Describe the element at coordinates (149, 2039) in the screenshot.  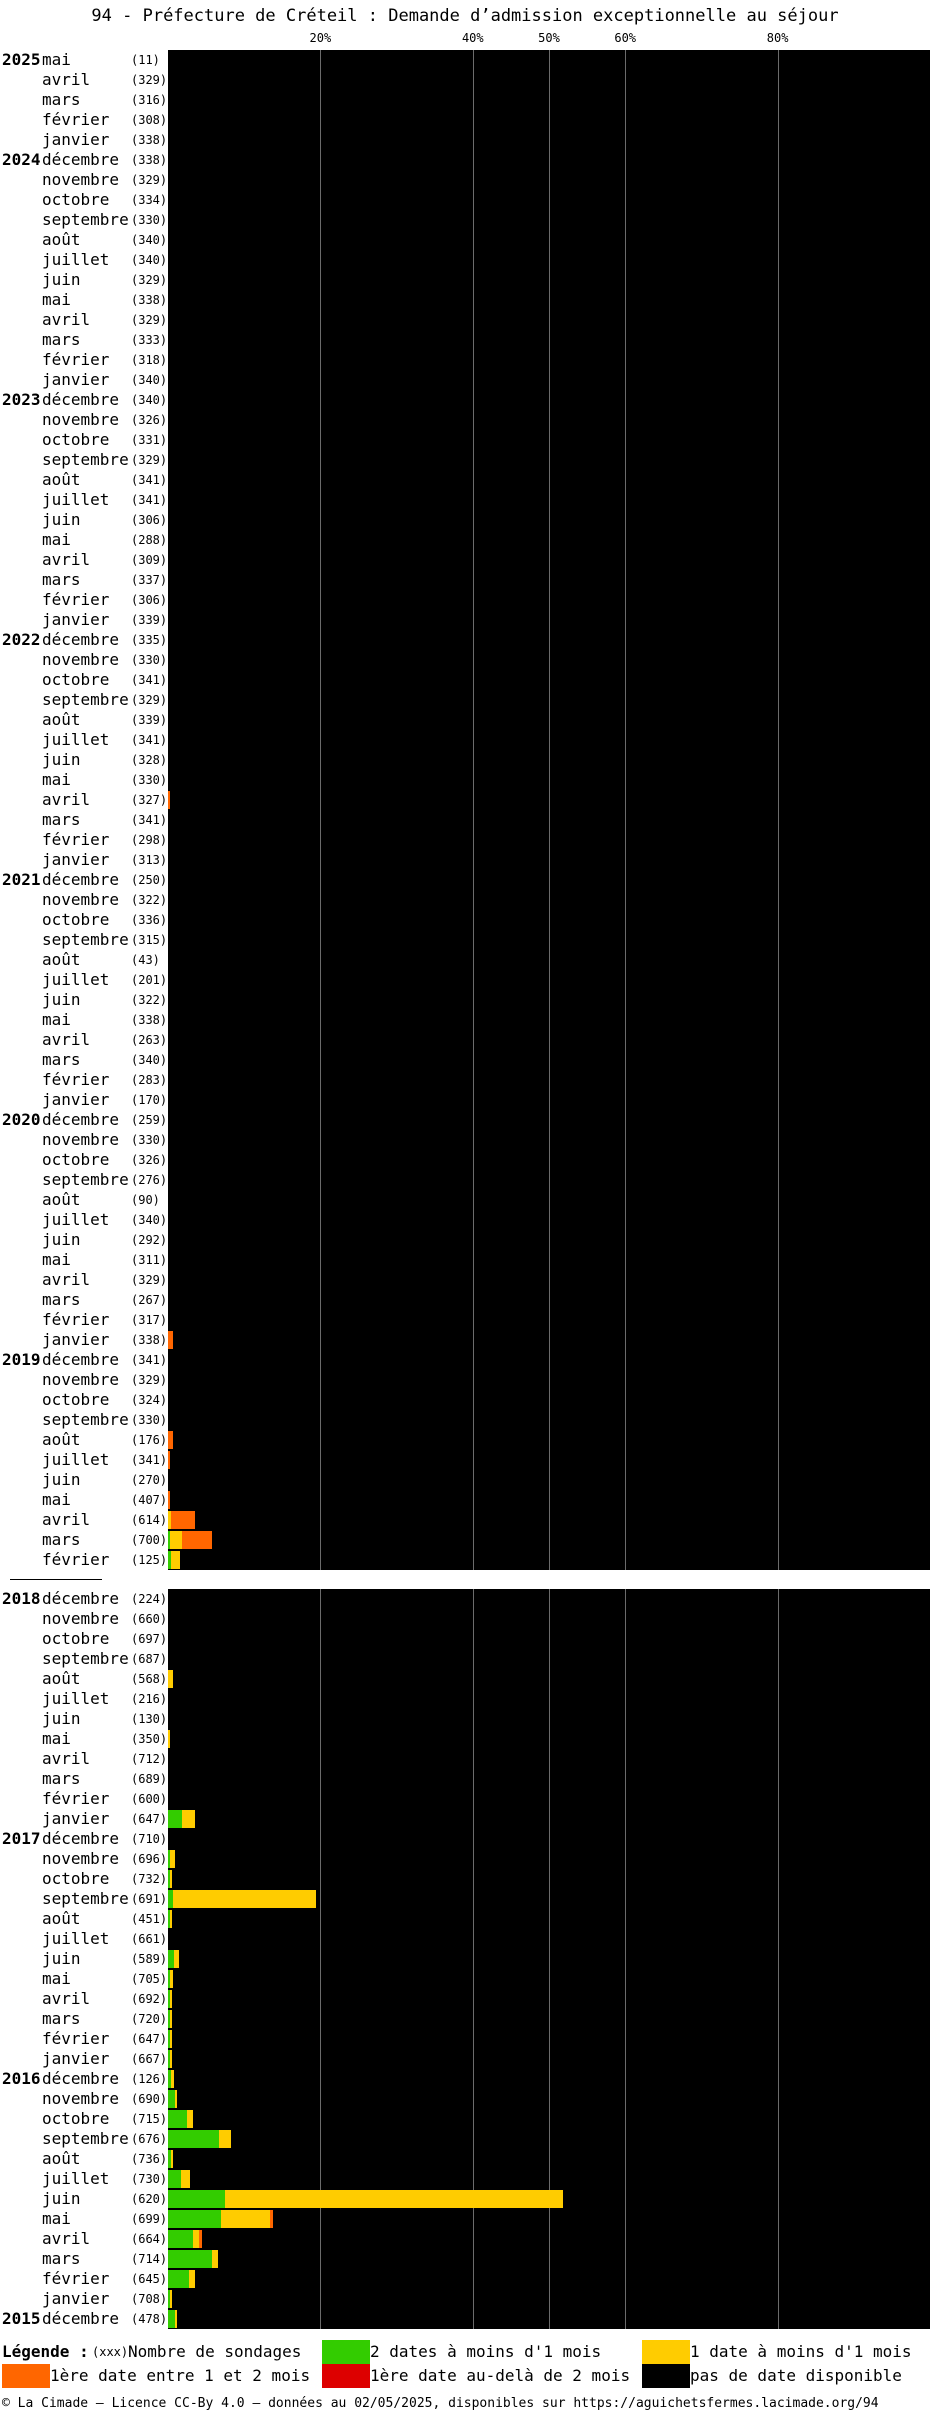
I see `survey-count: (647)` at that location.